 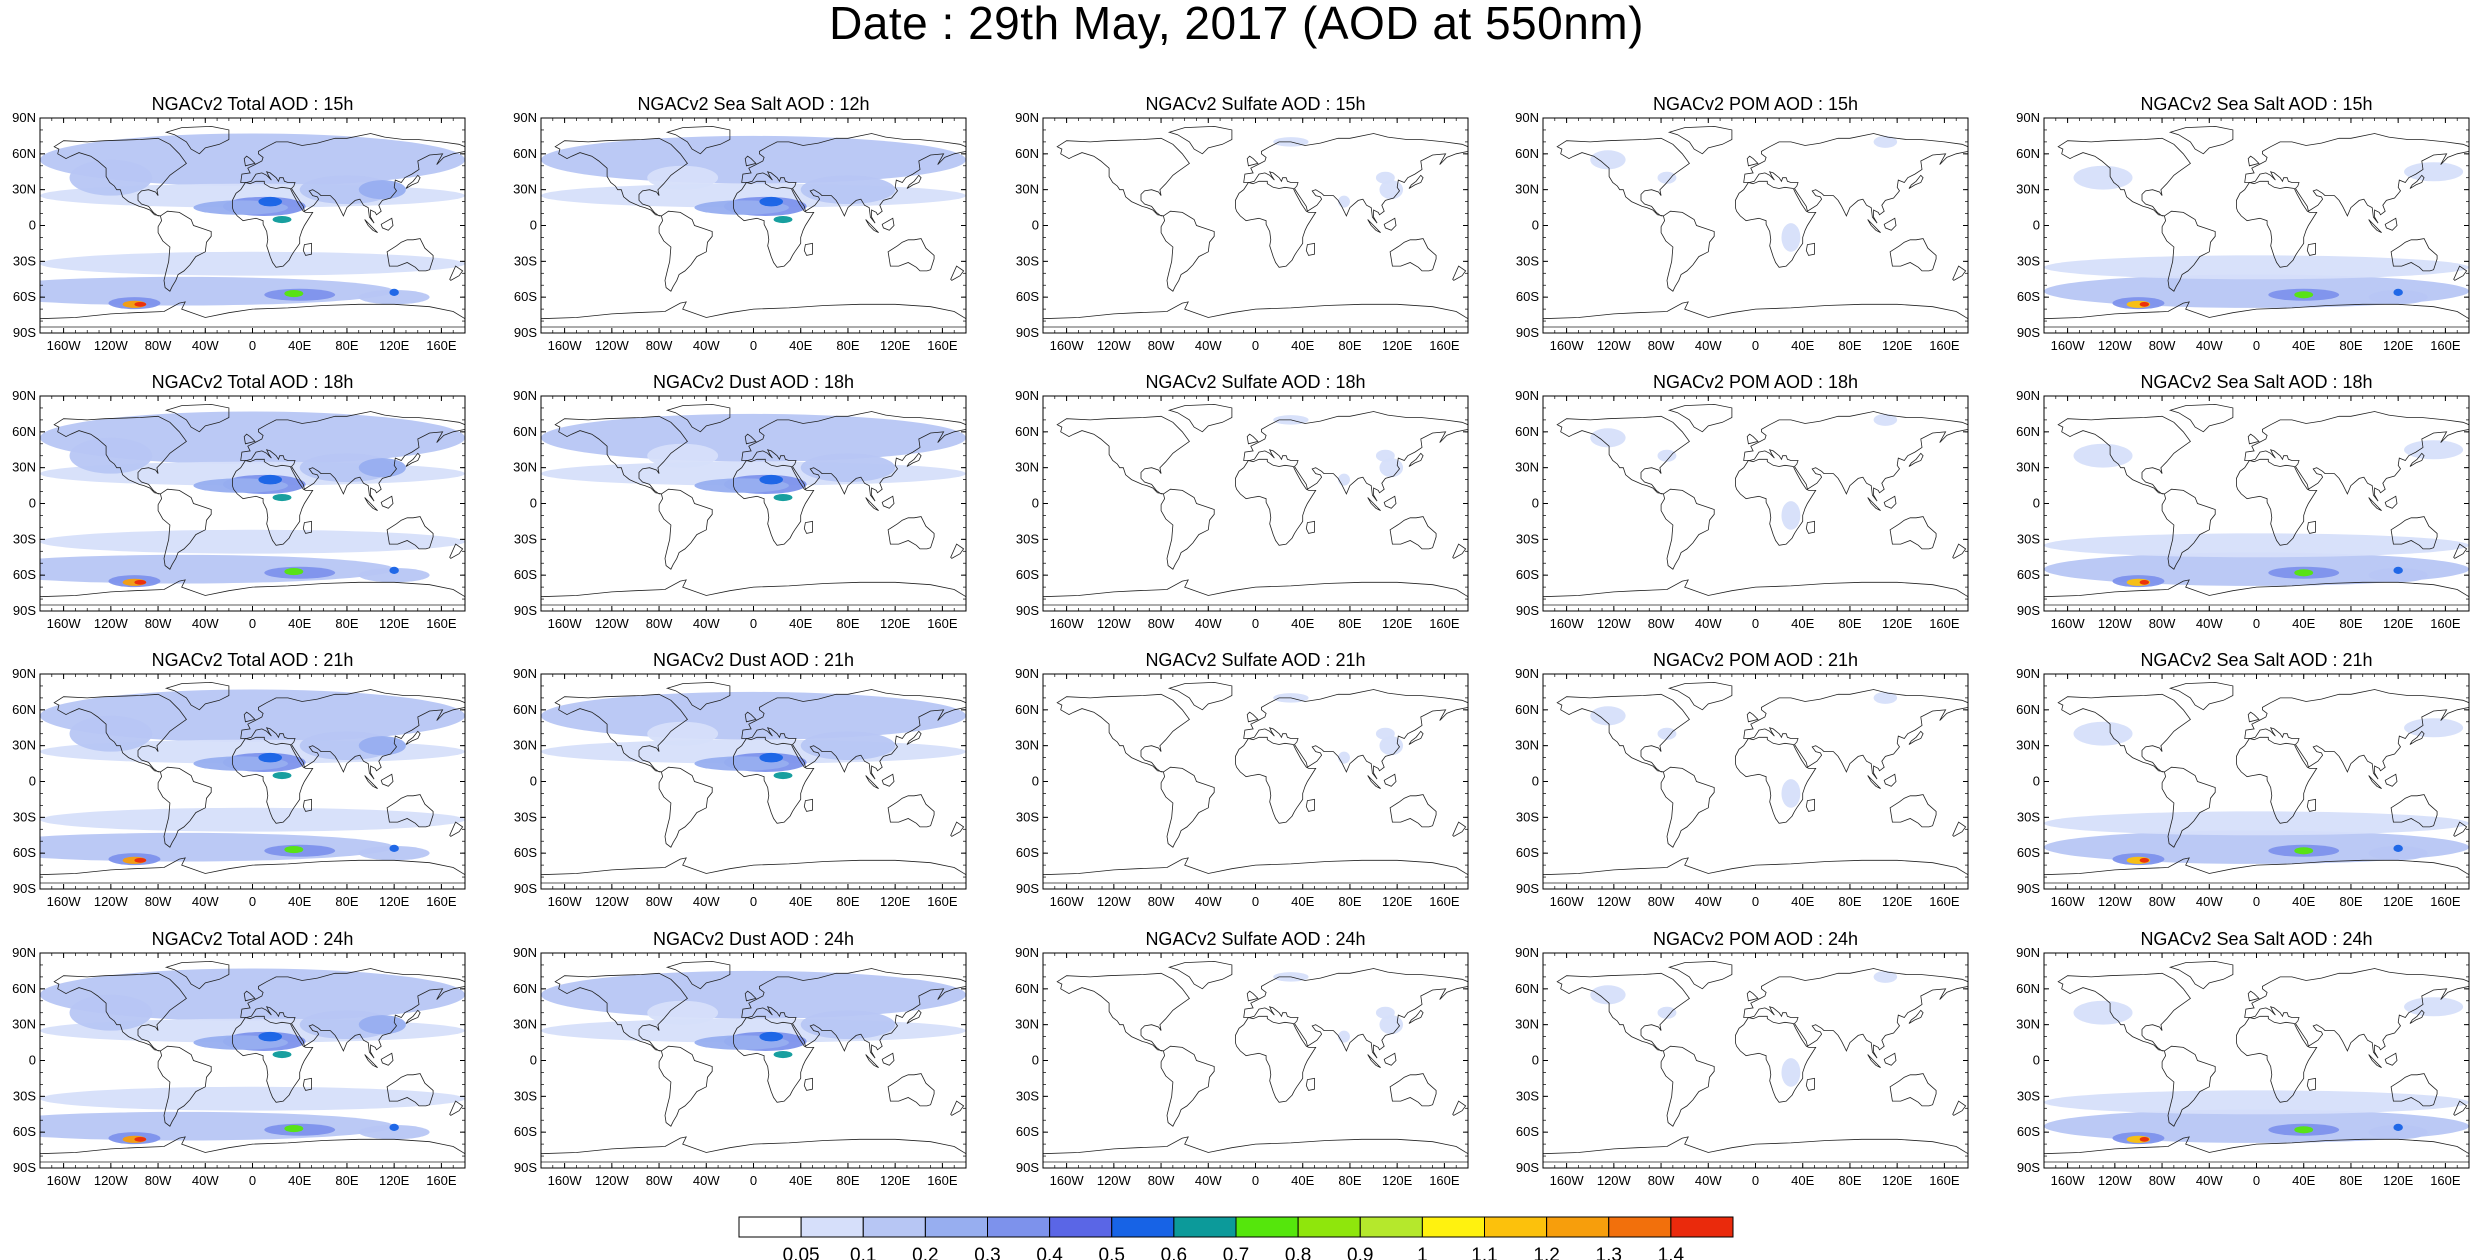 What do you see at coordinates (753, 104) in the screenshot?
I see `panel-title: NGACv2 Sea Salt AOD : 12h` at bounding box center [753, 104].